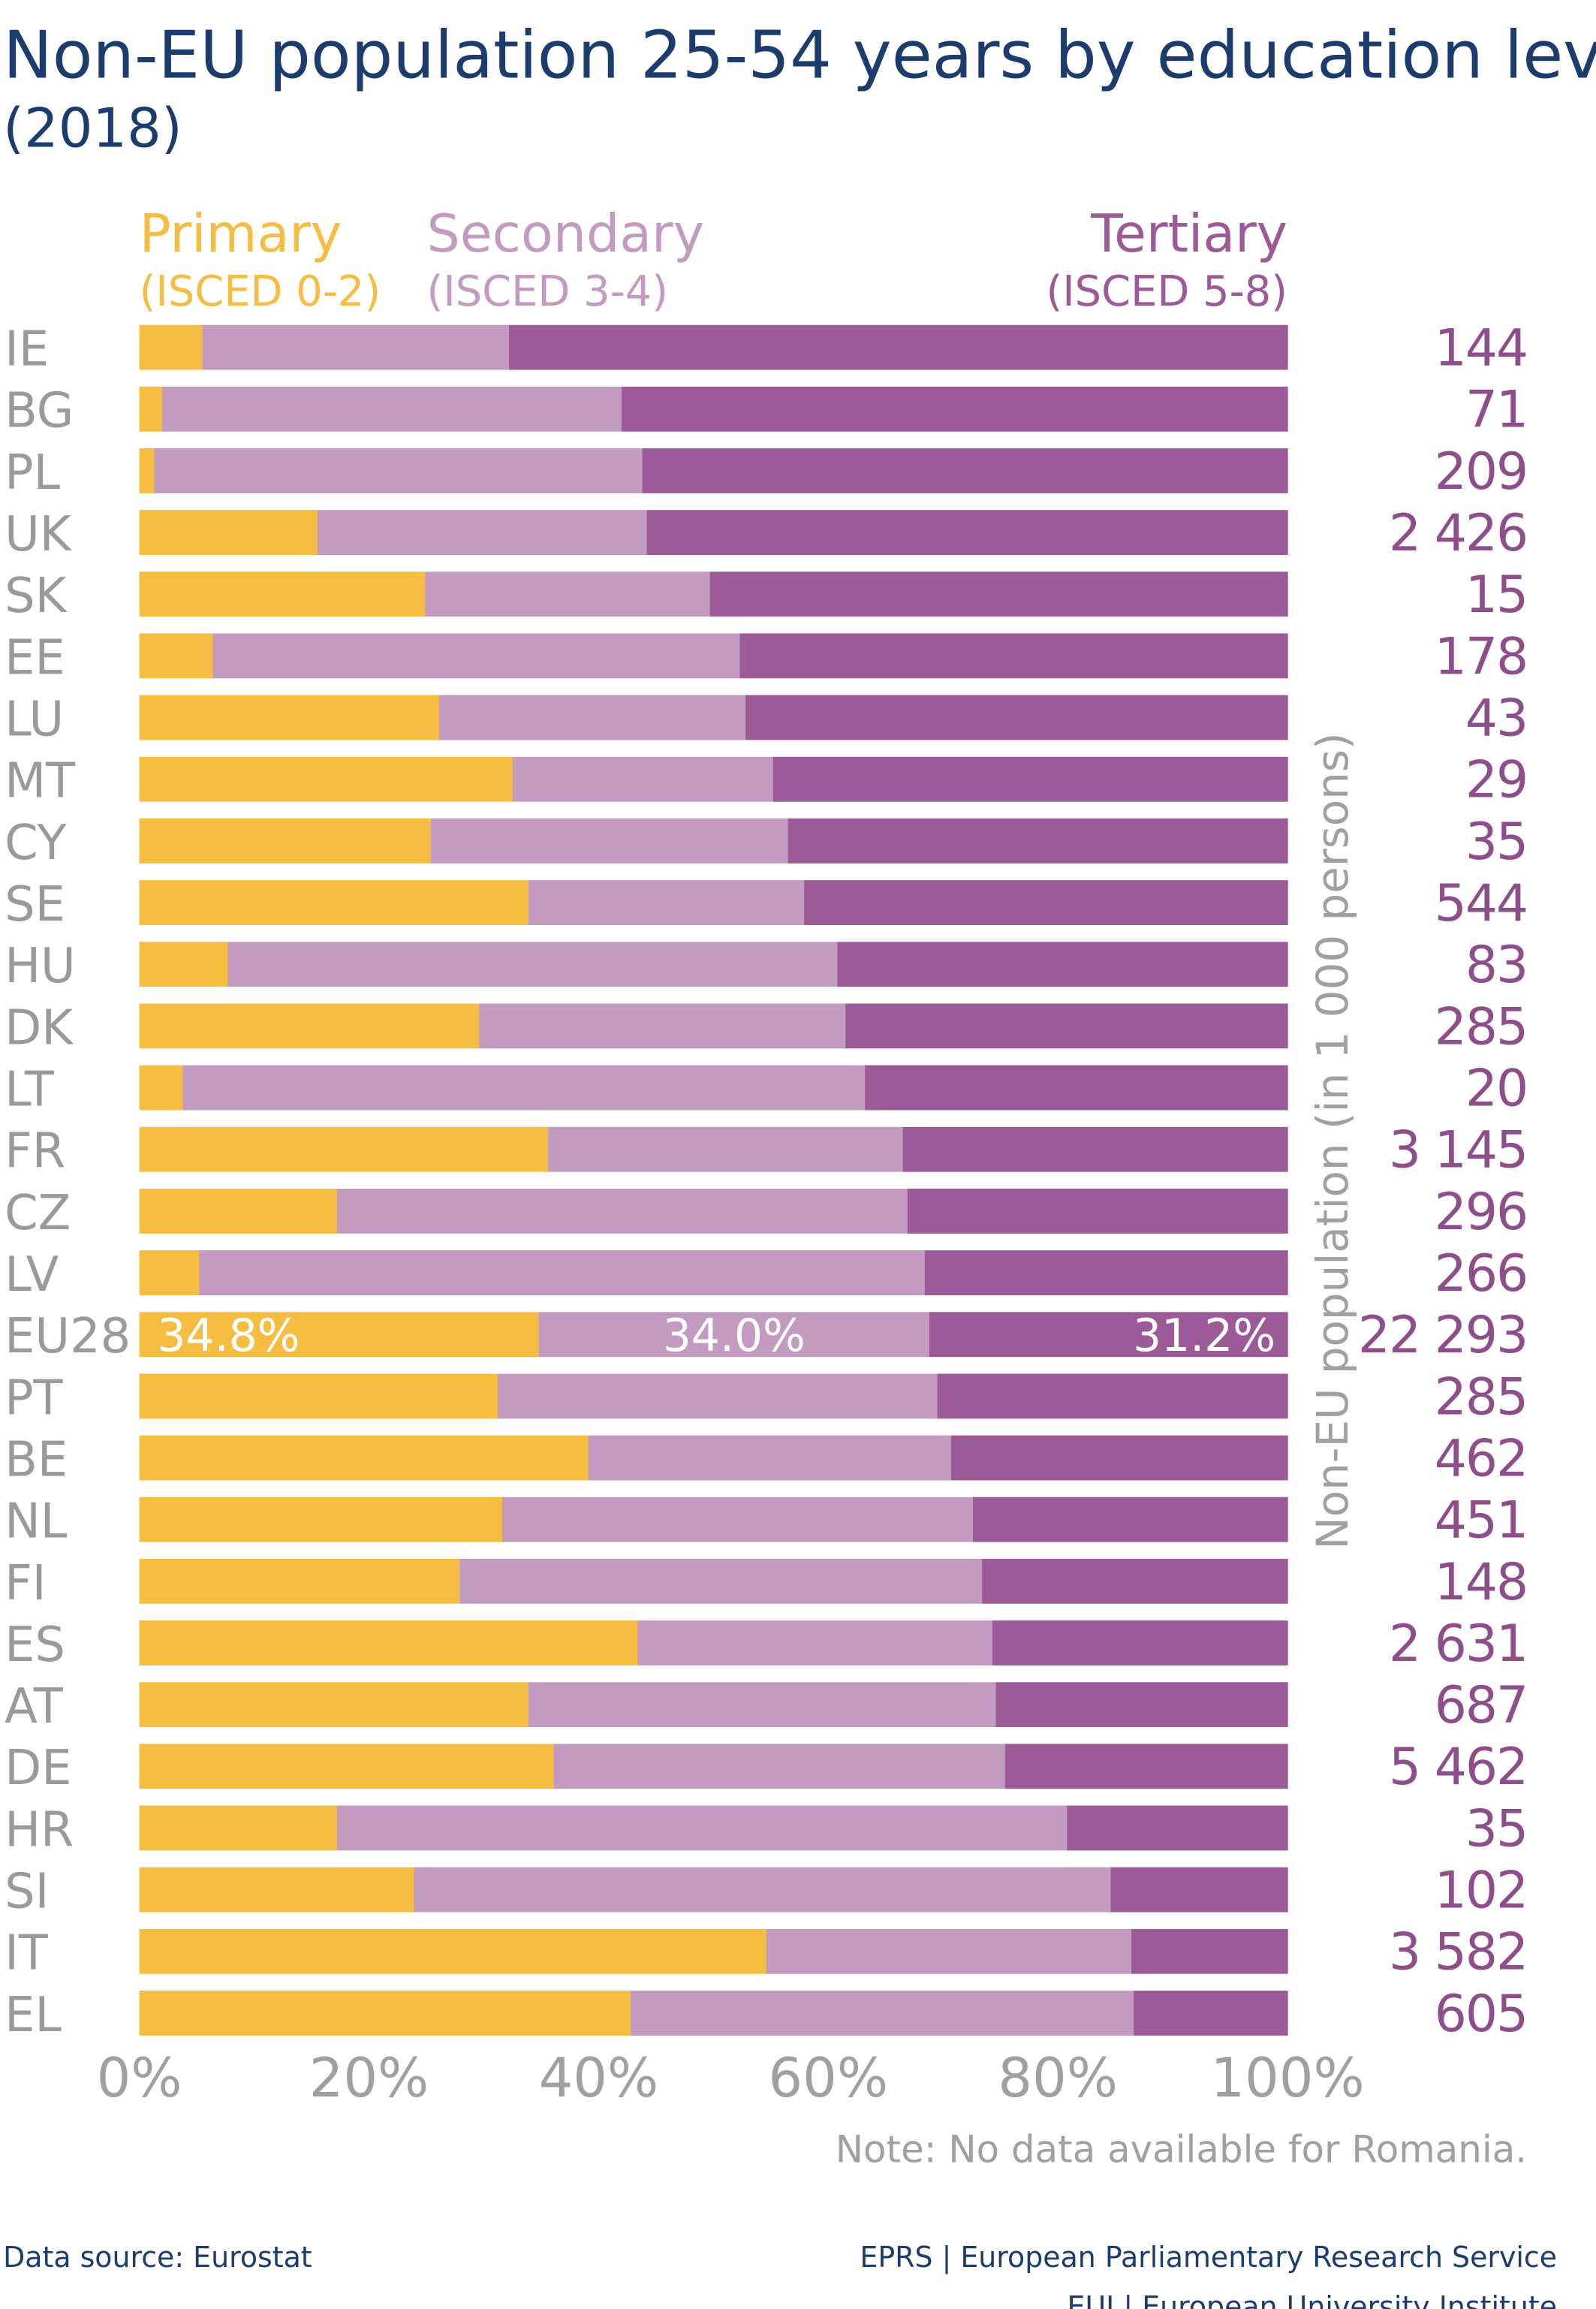 The height and width of the screenshot is (2309, 1596). I want to click on bar-row-ES: ES 2 631, so click(766, 1643).